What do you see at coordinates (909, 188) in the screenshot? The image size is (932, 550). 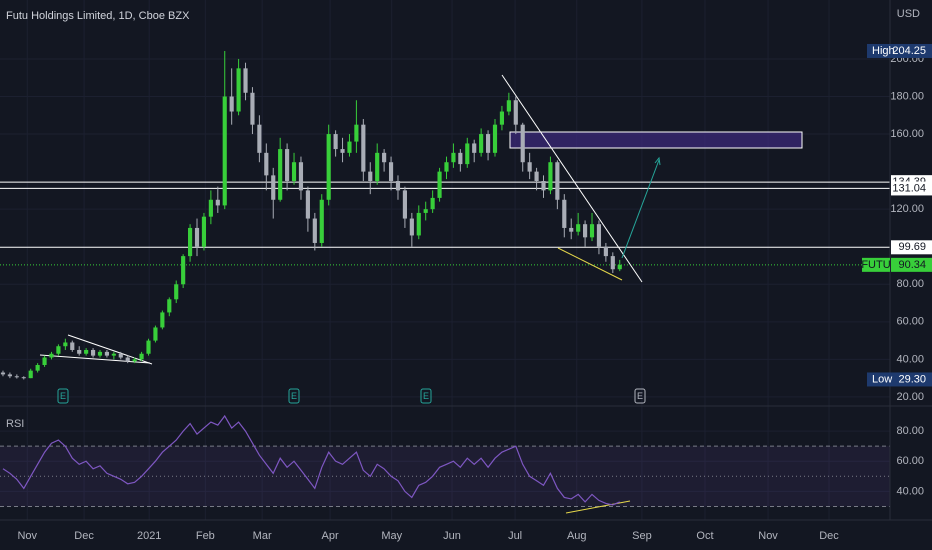 I see `level-label: 131.04` at bounding box center [909, 188].